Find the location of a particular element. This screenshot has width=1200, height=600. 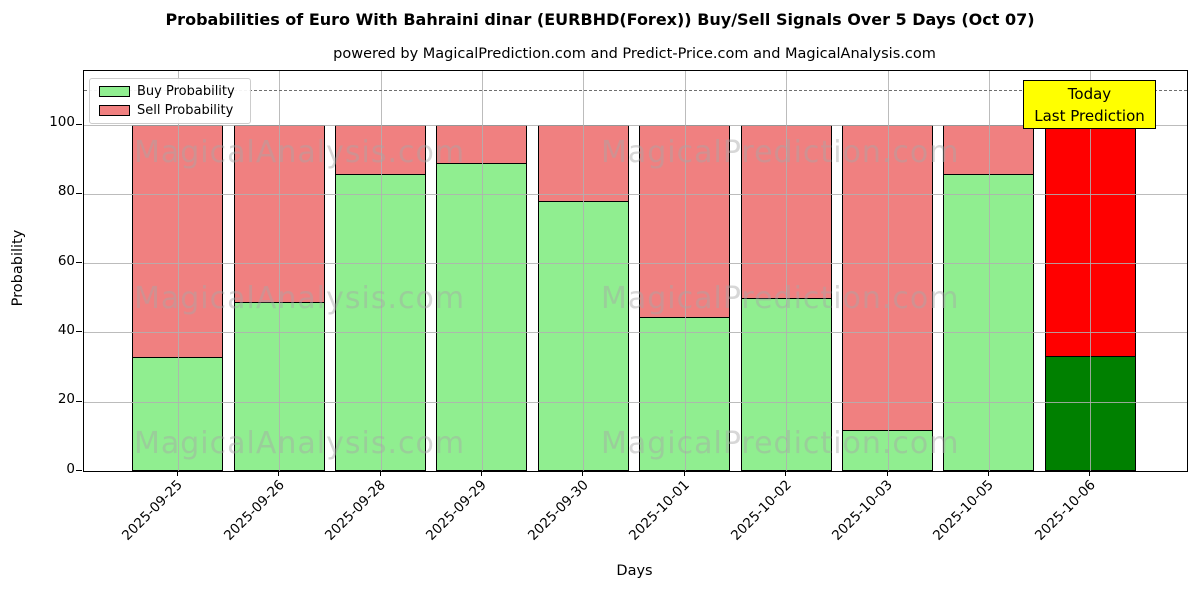

y-tick-label: 60 is located at coordinates (66, 260).